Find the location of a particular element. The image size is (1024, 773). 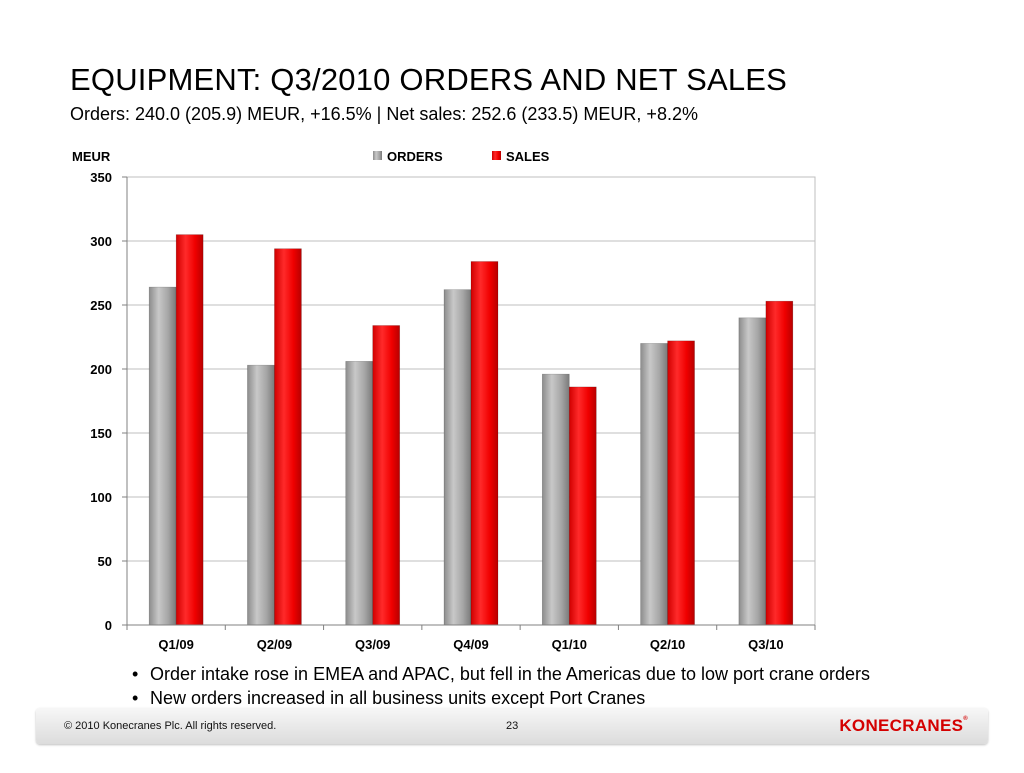

legend-label-sales: SALES is located at coordinates (528, 156).